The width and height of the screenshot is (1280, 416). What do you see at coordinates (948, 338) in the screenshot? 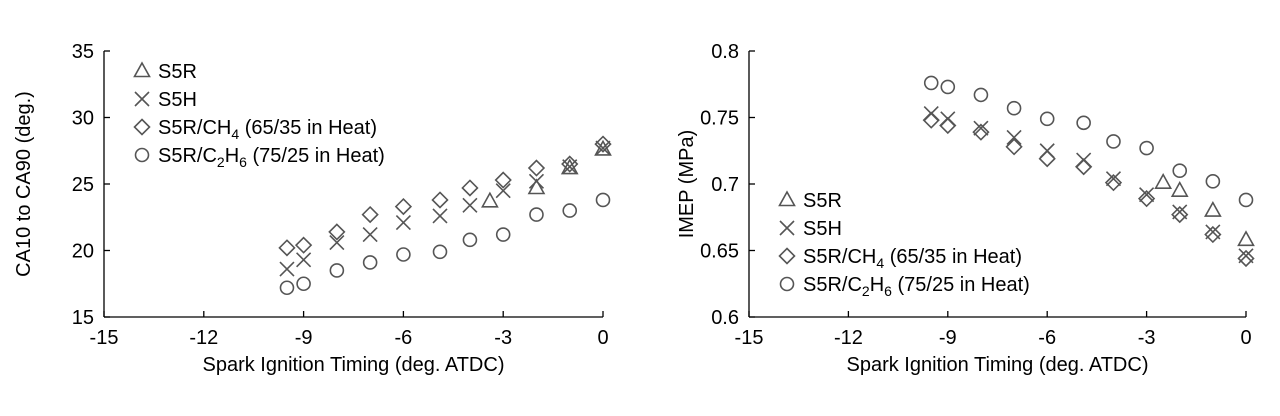
I see `x-tick-label: -9` at bounding box center [948, 338].